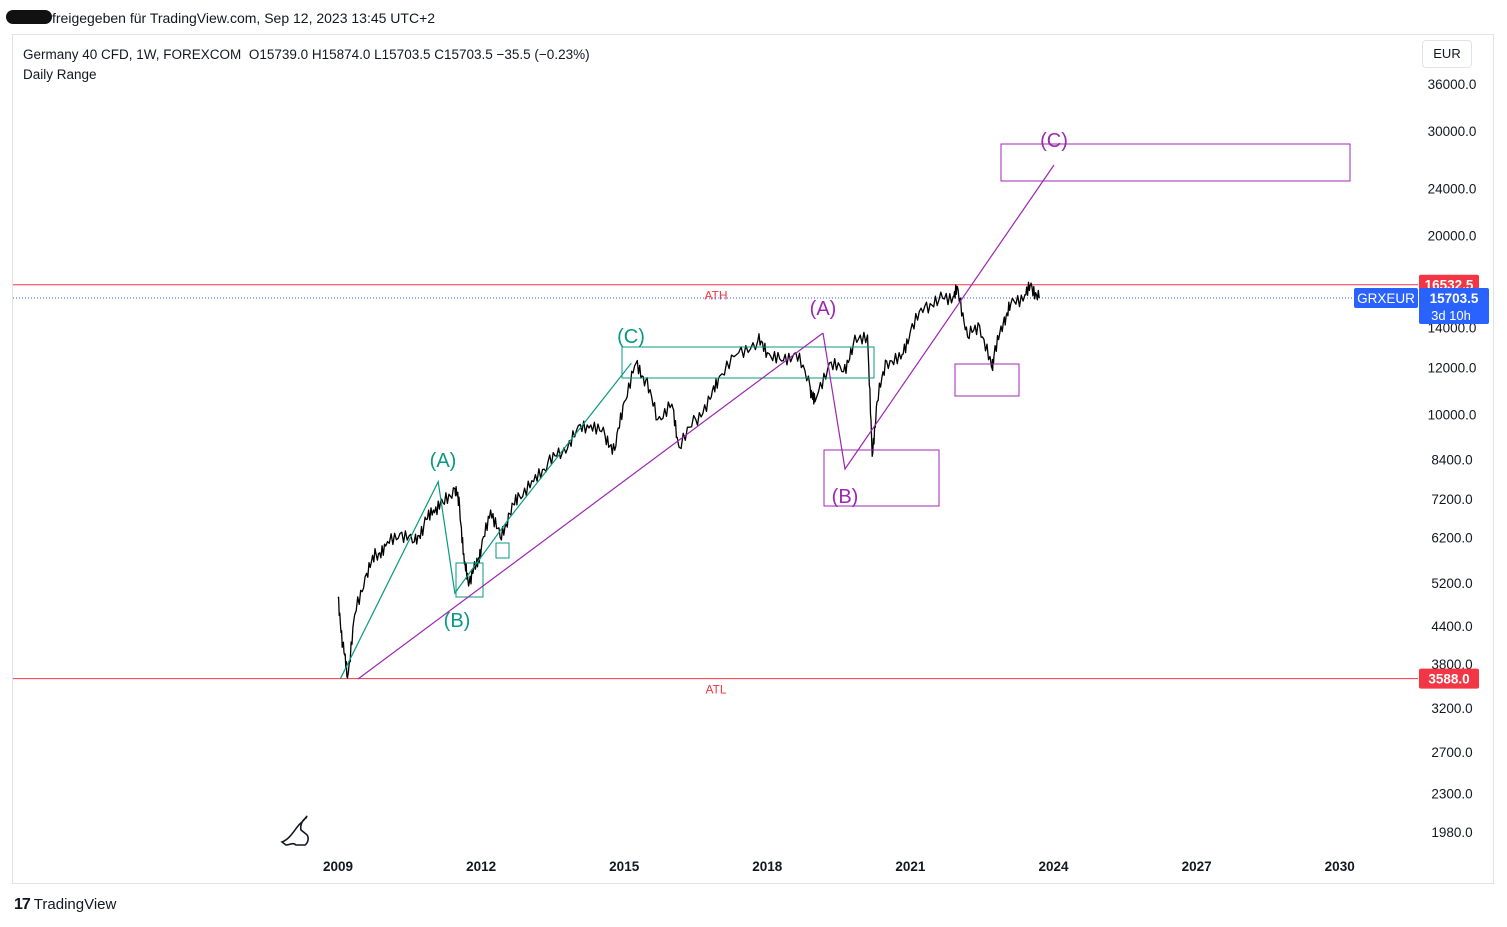 This screenshot has width=1507, height=927. I want to click on x-tick-label: 2015, so click(624, 866).